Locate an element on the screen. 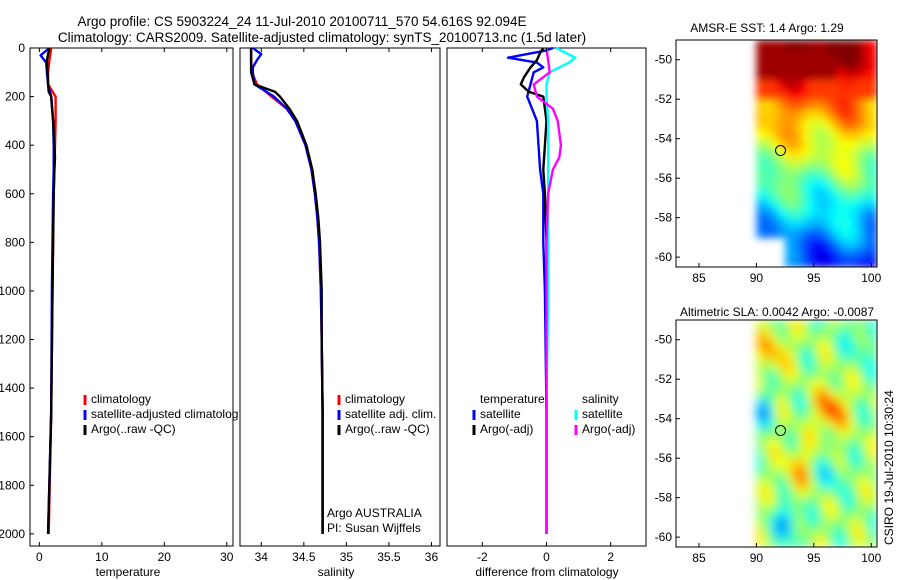  sla-heatmap-layer is located at coordinates (816, 433).